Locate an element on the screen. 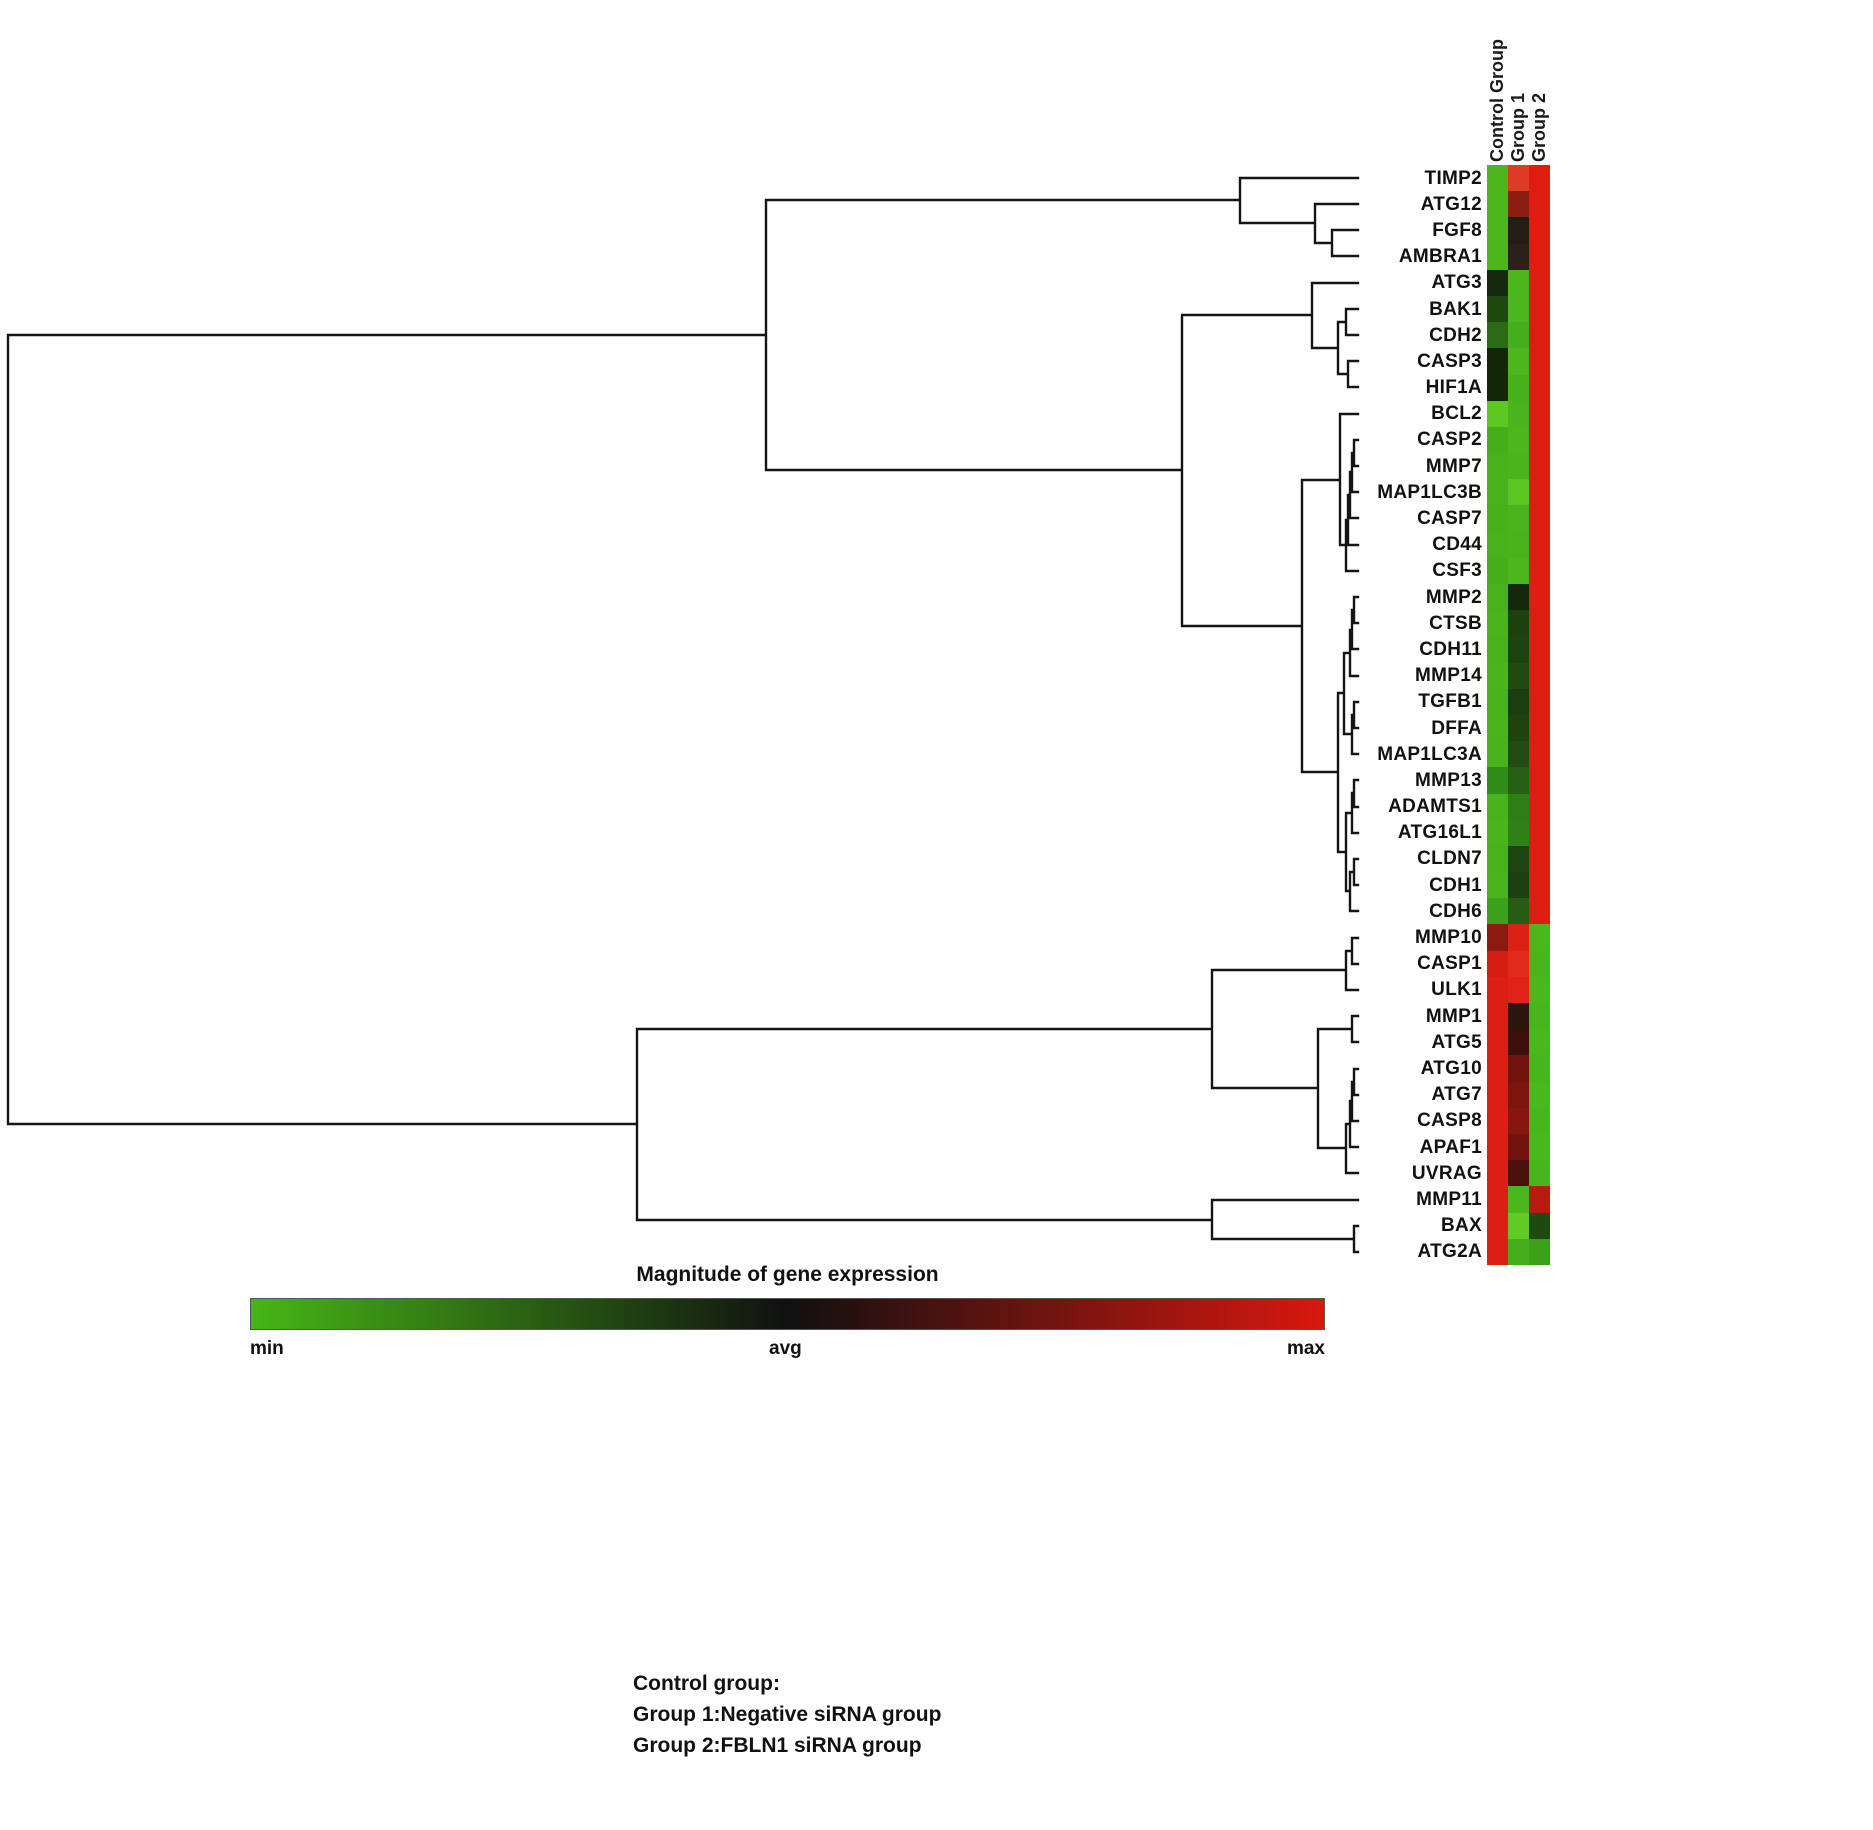  gene-label: CASP3 is located at coordinates (1449, 361).